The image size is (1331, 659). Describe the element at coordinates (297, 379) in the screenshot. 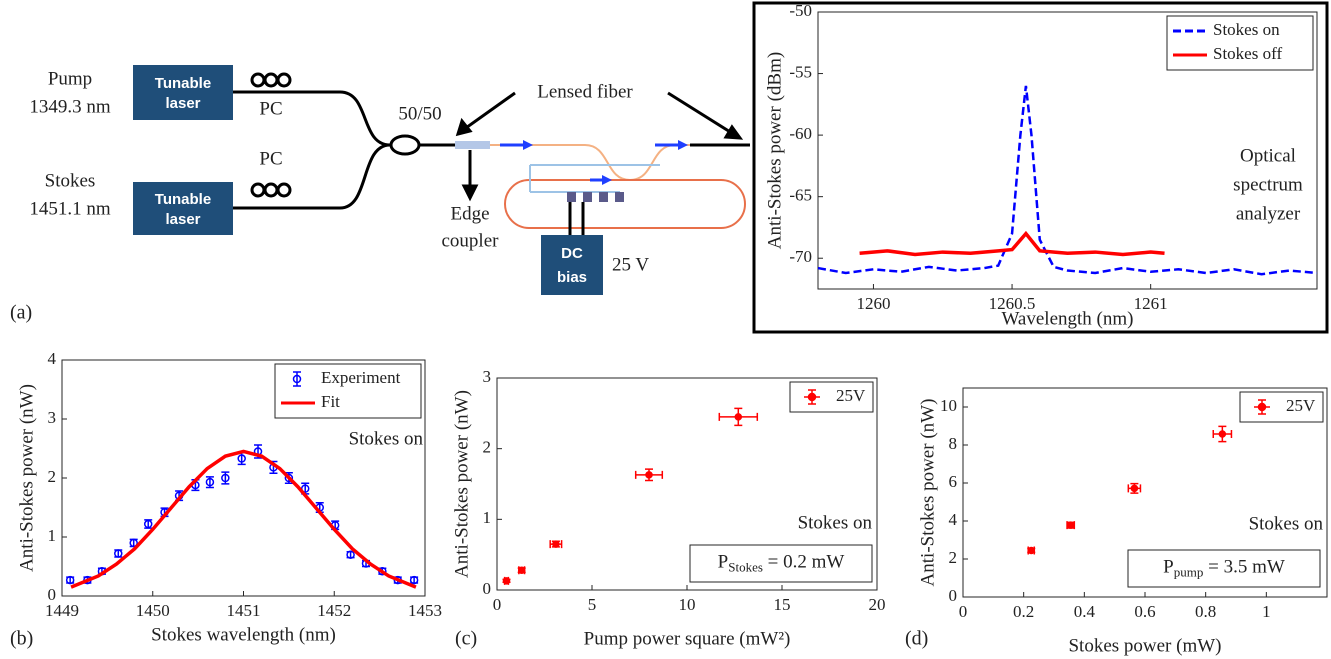

I see `legend-swatch` at that location.